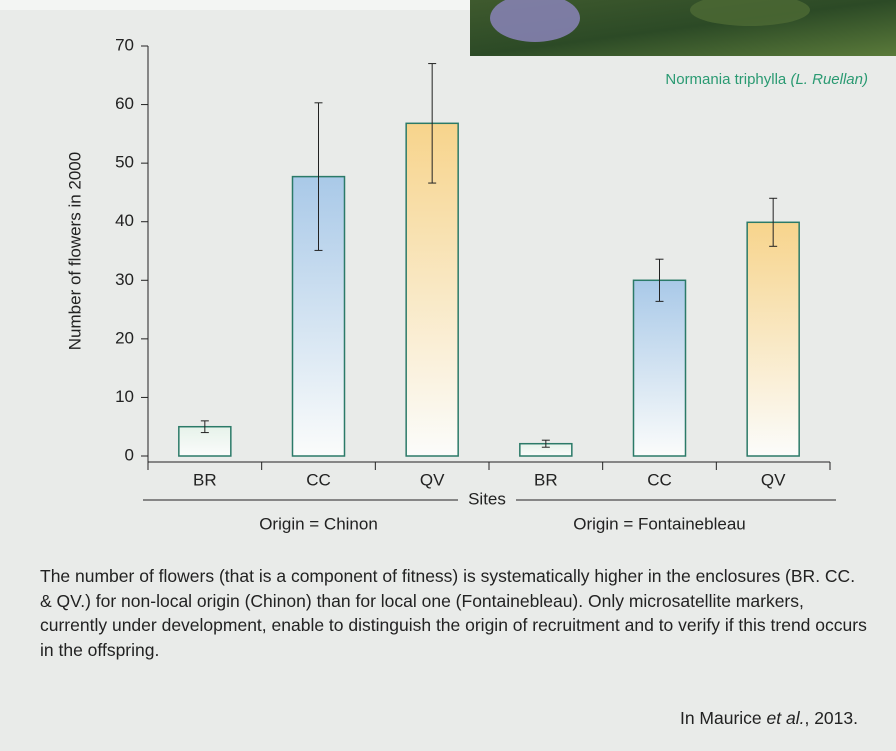  What do you see at coordinates (829, 79) in the screenshot?
I see `photo-credit: (L. Ruellan)` at bounding box center [829, 79].